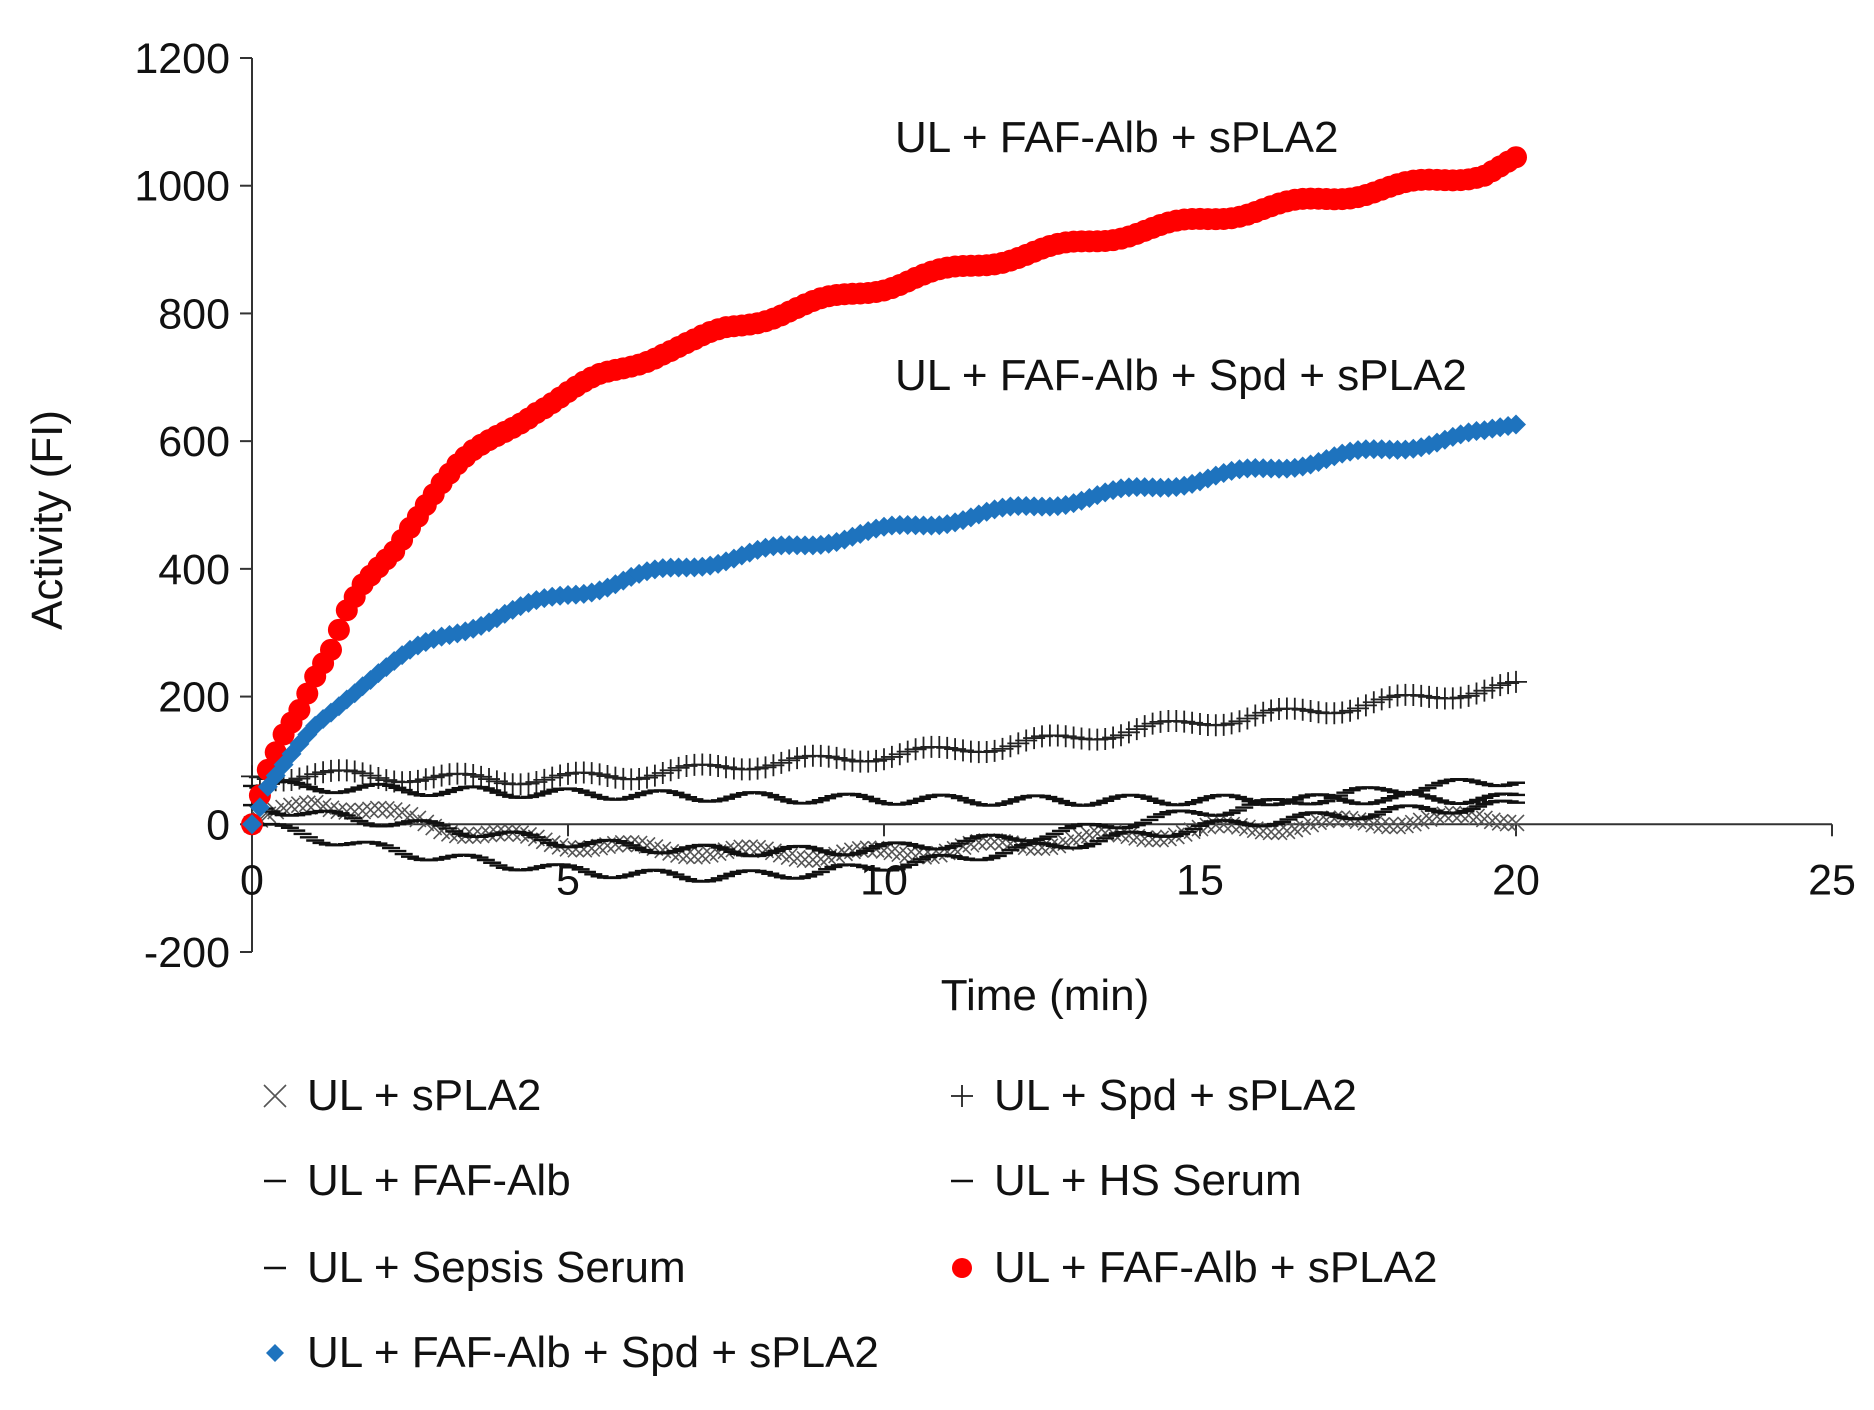 This screenshot has width=1874, height=1410. What do you see at coordinates (593, 1352) in the screenshot?
I see `legend-label: UL + FAF-Alb + Spd + sPLA2` at bounding box center [593, 1352].